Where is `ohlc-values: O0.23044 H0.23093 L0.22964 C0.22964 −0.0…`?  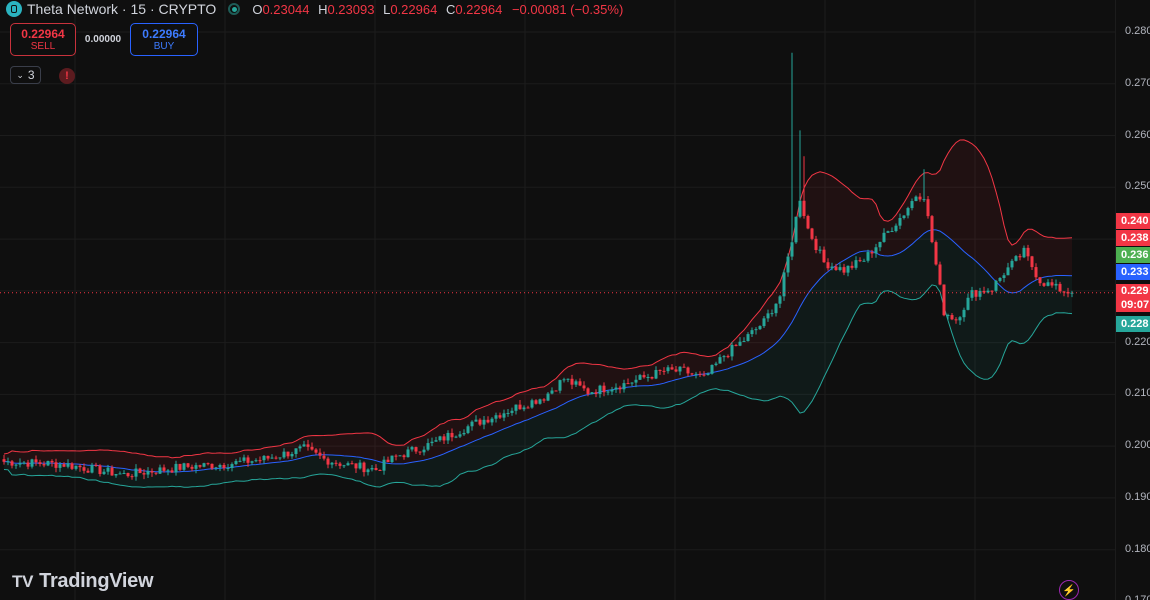 ohlc-values: O0.23044 H0.23093 L0.22964 C0.22964 −0.0… is located at coordinates (437, 9).